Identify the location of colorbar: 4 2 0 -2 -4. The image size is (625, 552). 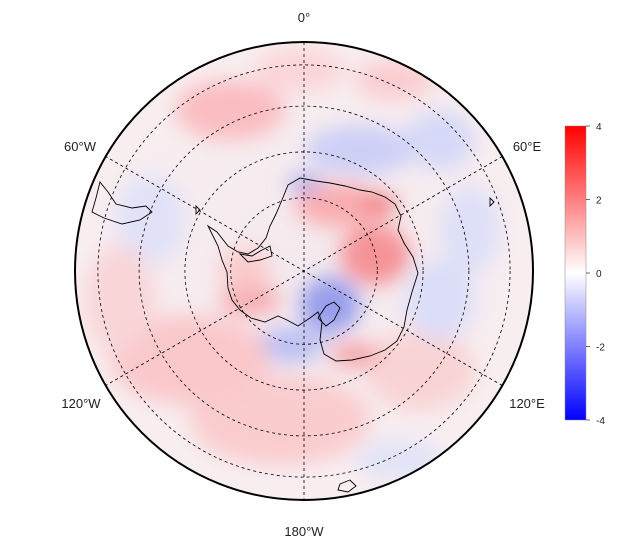
(584, 274).